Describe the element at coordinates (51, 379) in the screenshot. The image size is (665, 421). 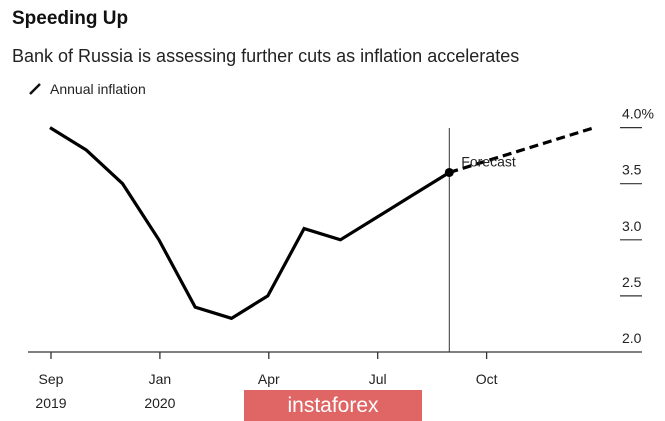
I see `x-tick-label: Sep` at that location.